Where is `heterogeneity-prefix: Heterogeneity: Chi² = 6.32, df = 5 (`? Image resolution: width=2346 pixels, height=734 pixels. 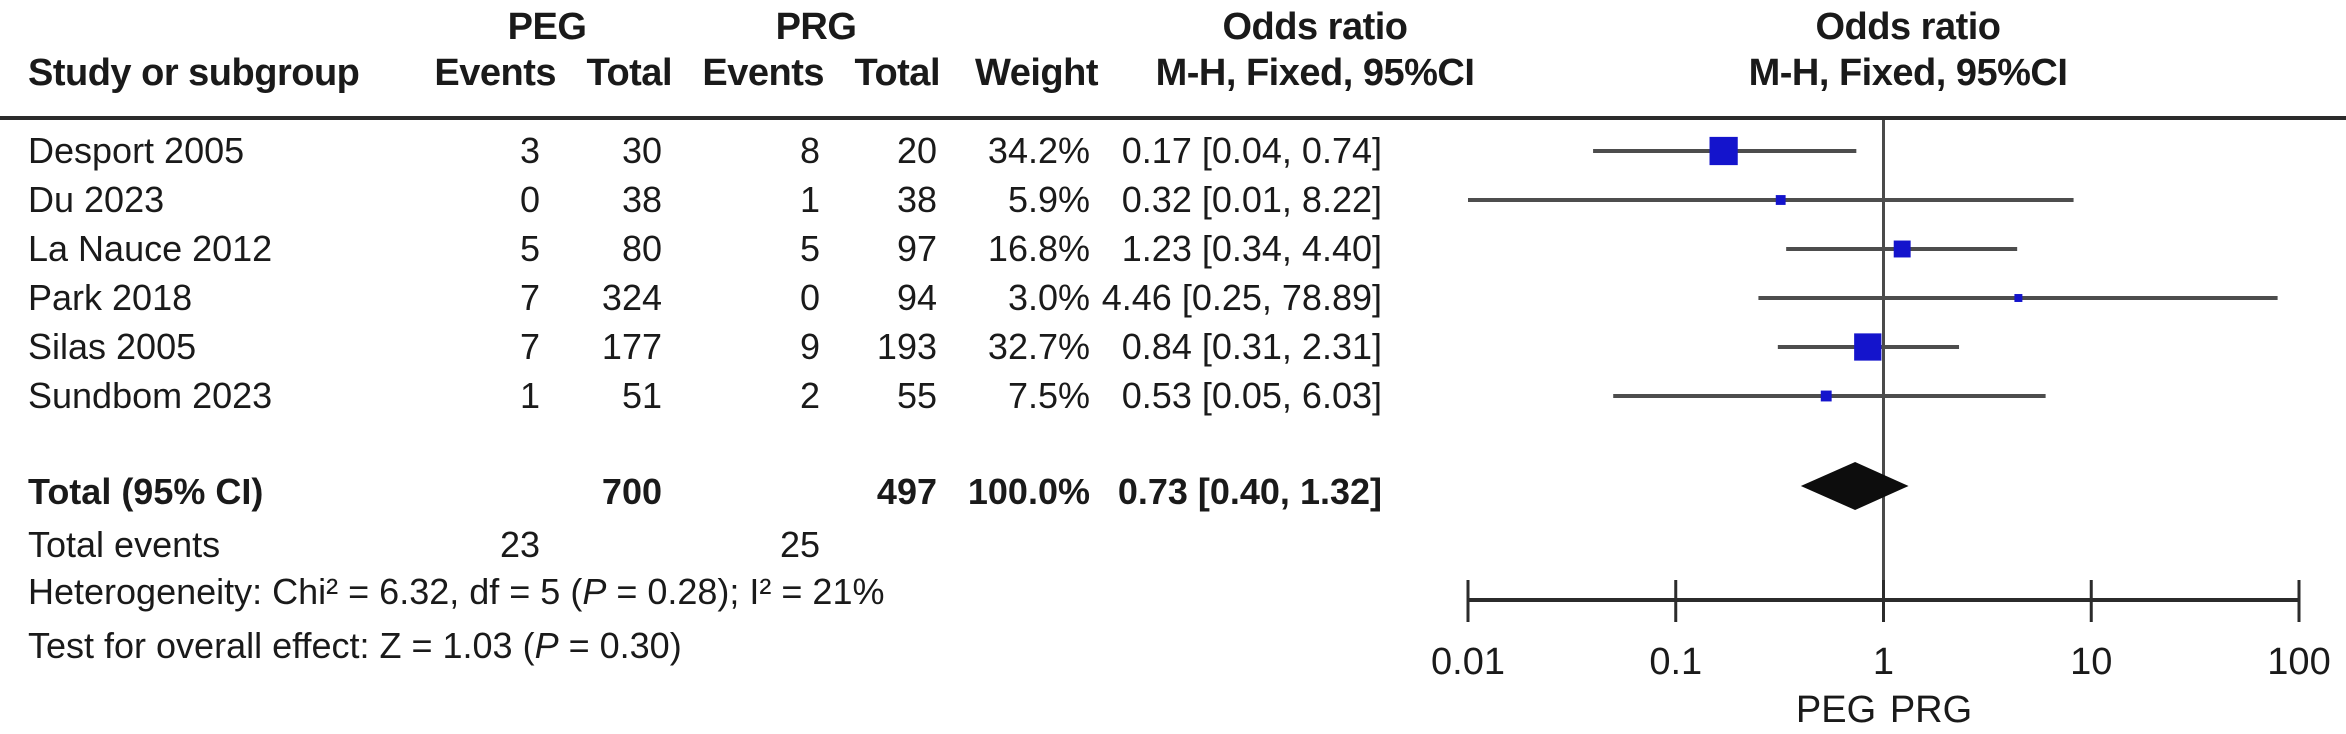 heterogeneity-prefix: Heterogeneity: Chi² = 6.32, df = 5 ( is located at coordinates (305, 591).